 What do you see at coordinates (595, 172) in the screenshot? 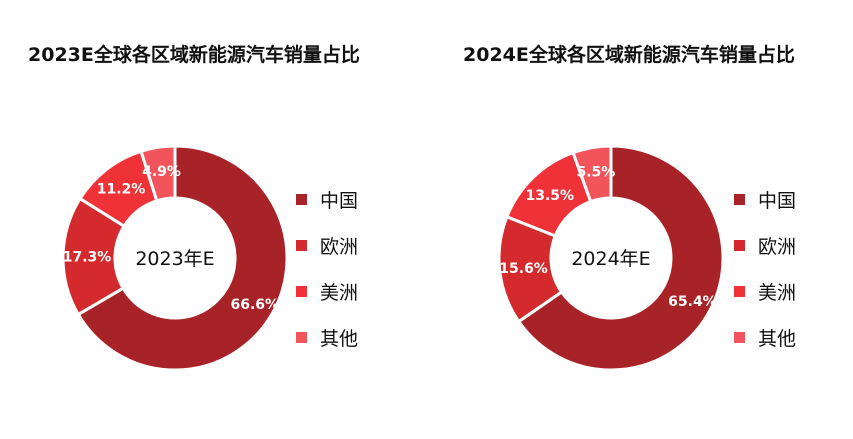
I see `slice-value-label: 5.5%` at bounding box center [595, 172].